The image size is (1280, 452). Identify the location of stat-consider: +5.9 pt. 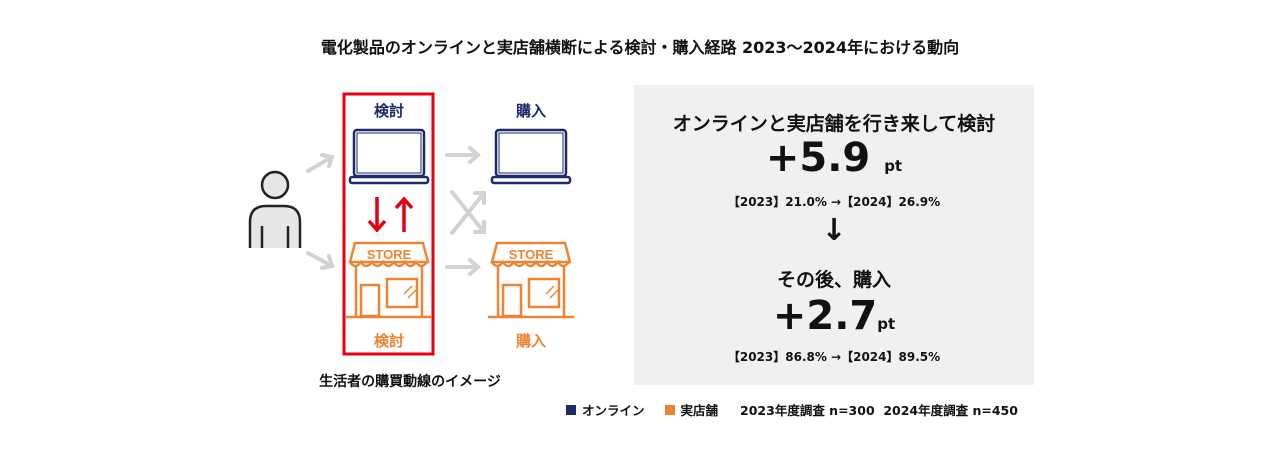
(834, 162).